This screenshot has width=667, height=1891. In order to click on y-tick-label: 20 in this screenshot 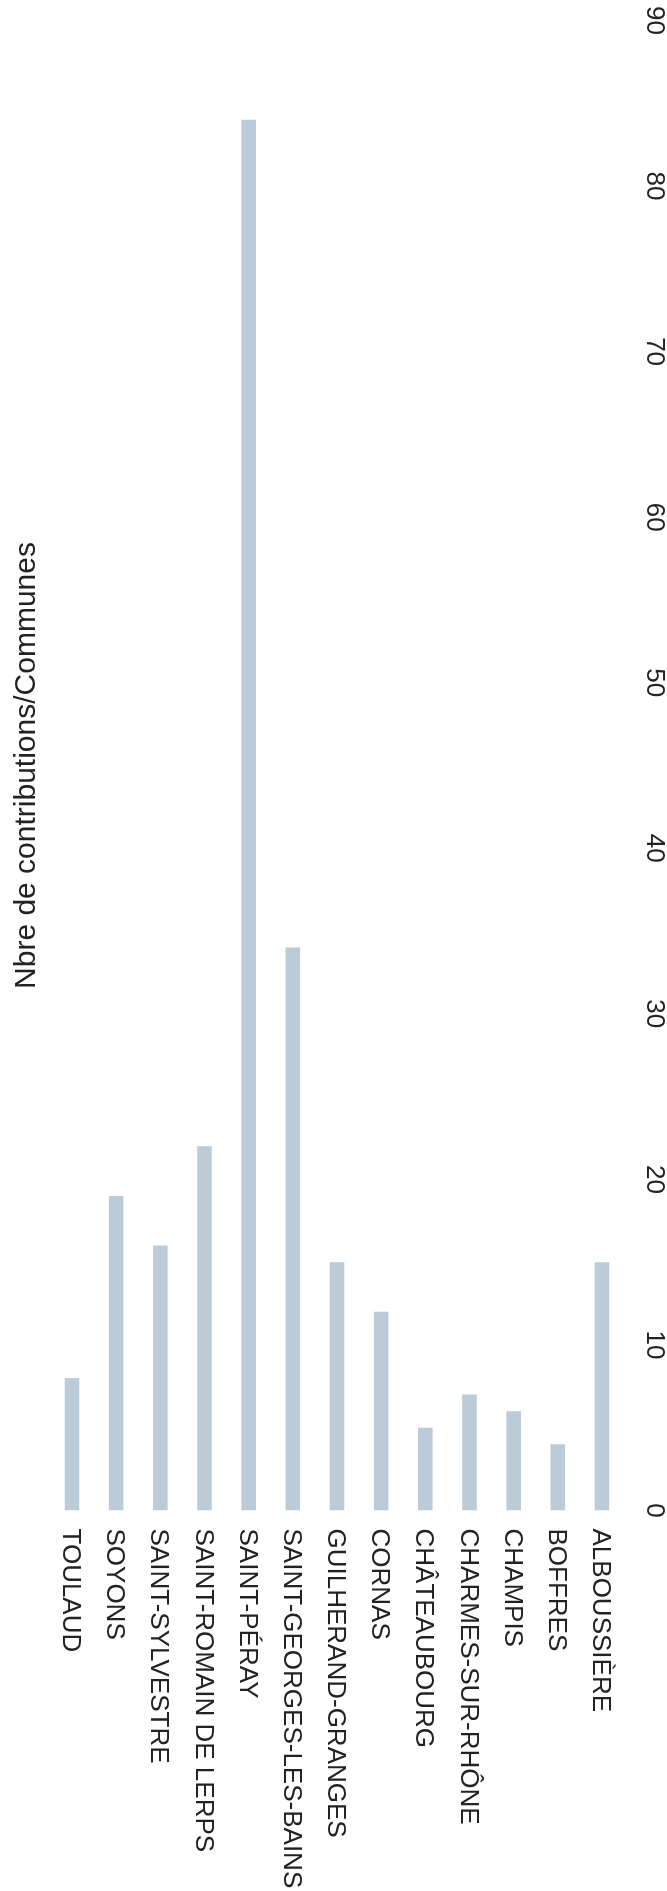, I will do `click(653, 1179)`.